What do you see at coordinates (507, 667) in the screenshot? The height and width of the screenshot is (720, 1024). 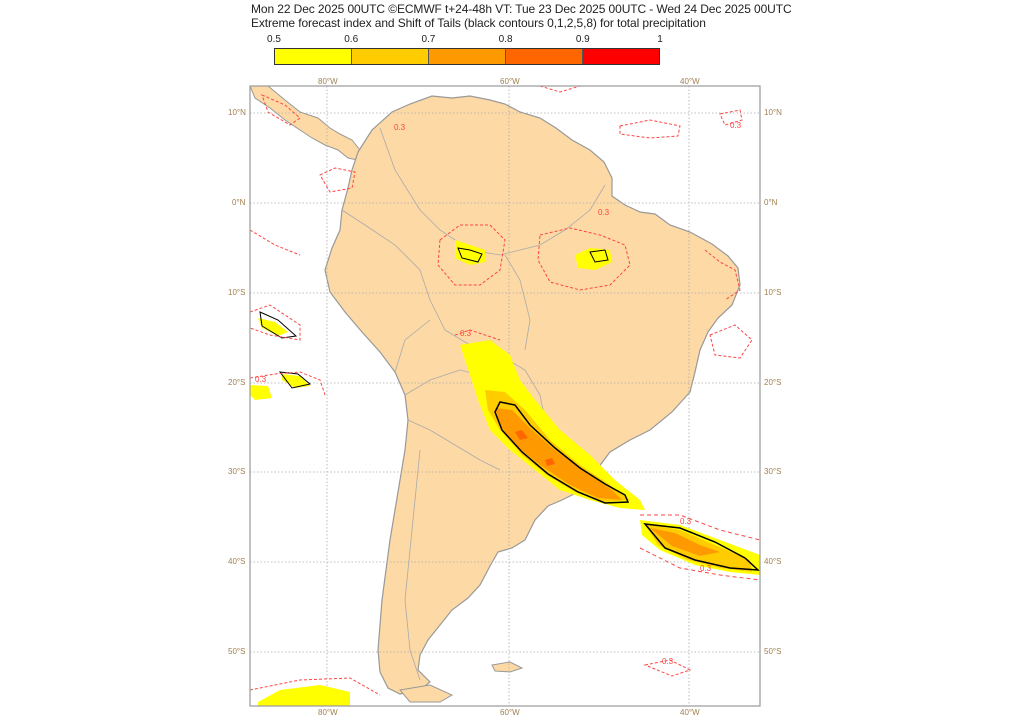 I see `falklands` at bounding box center [507, 667].